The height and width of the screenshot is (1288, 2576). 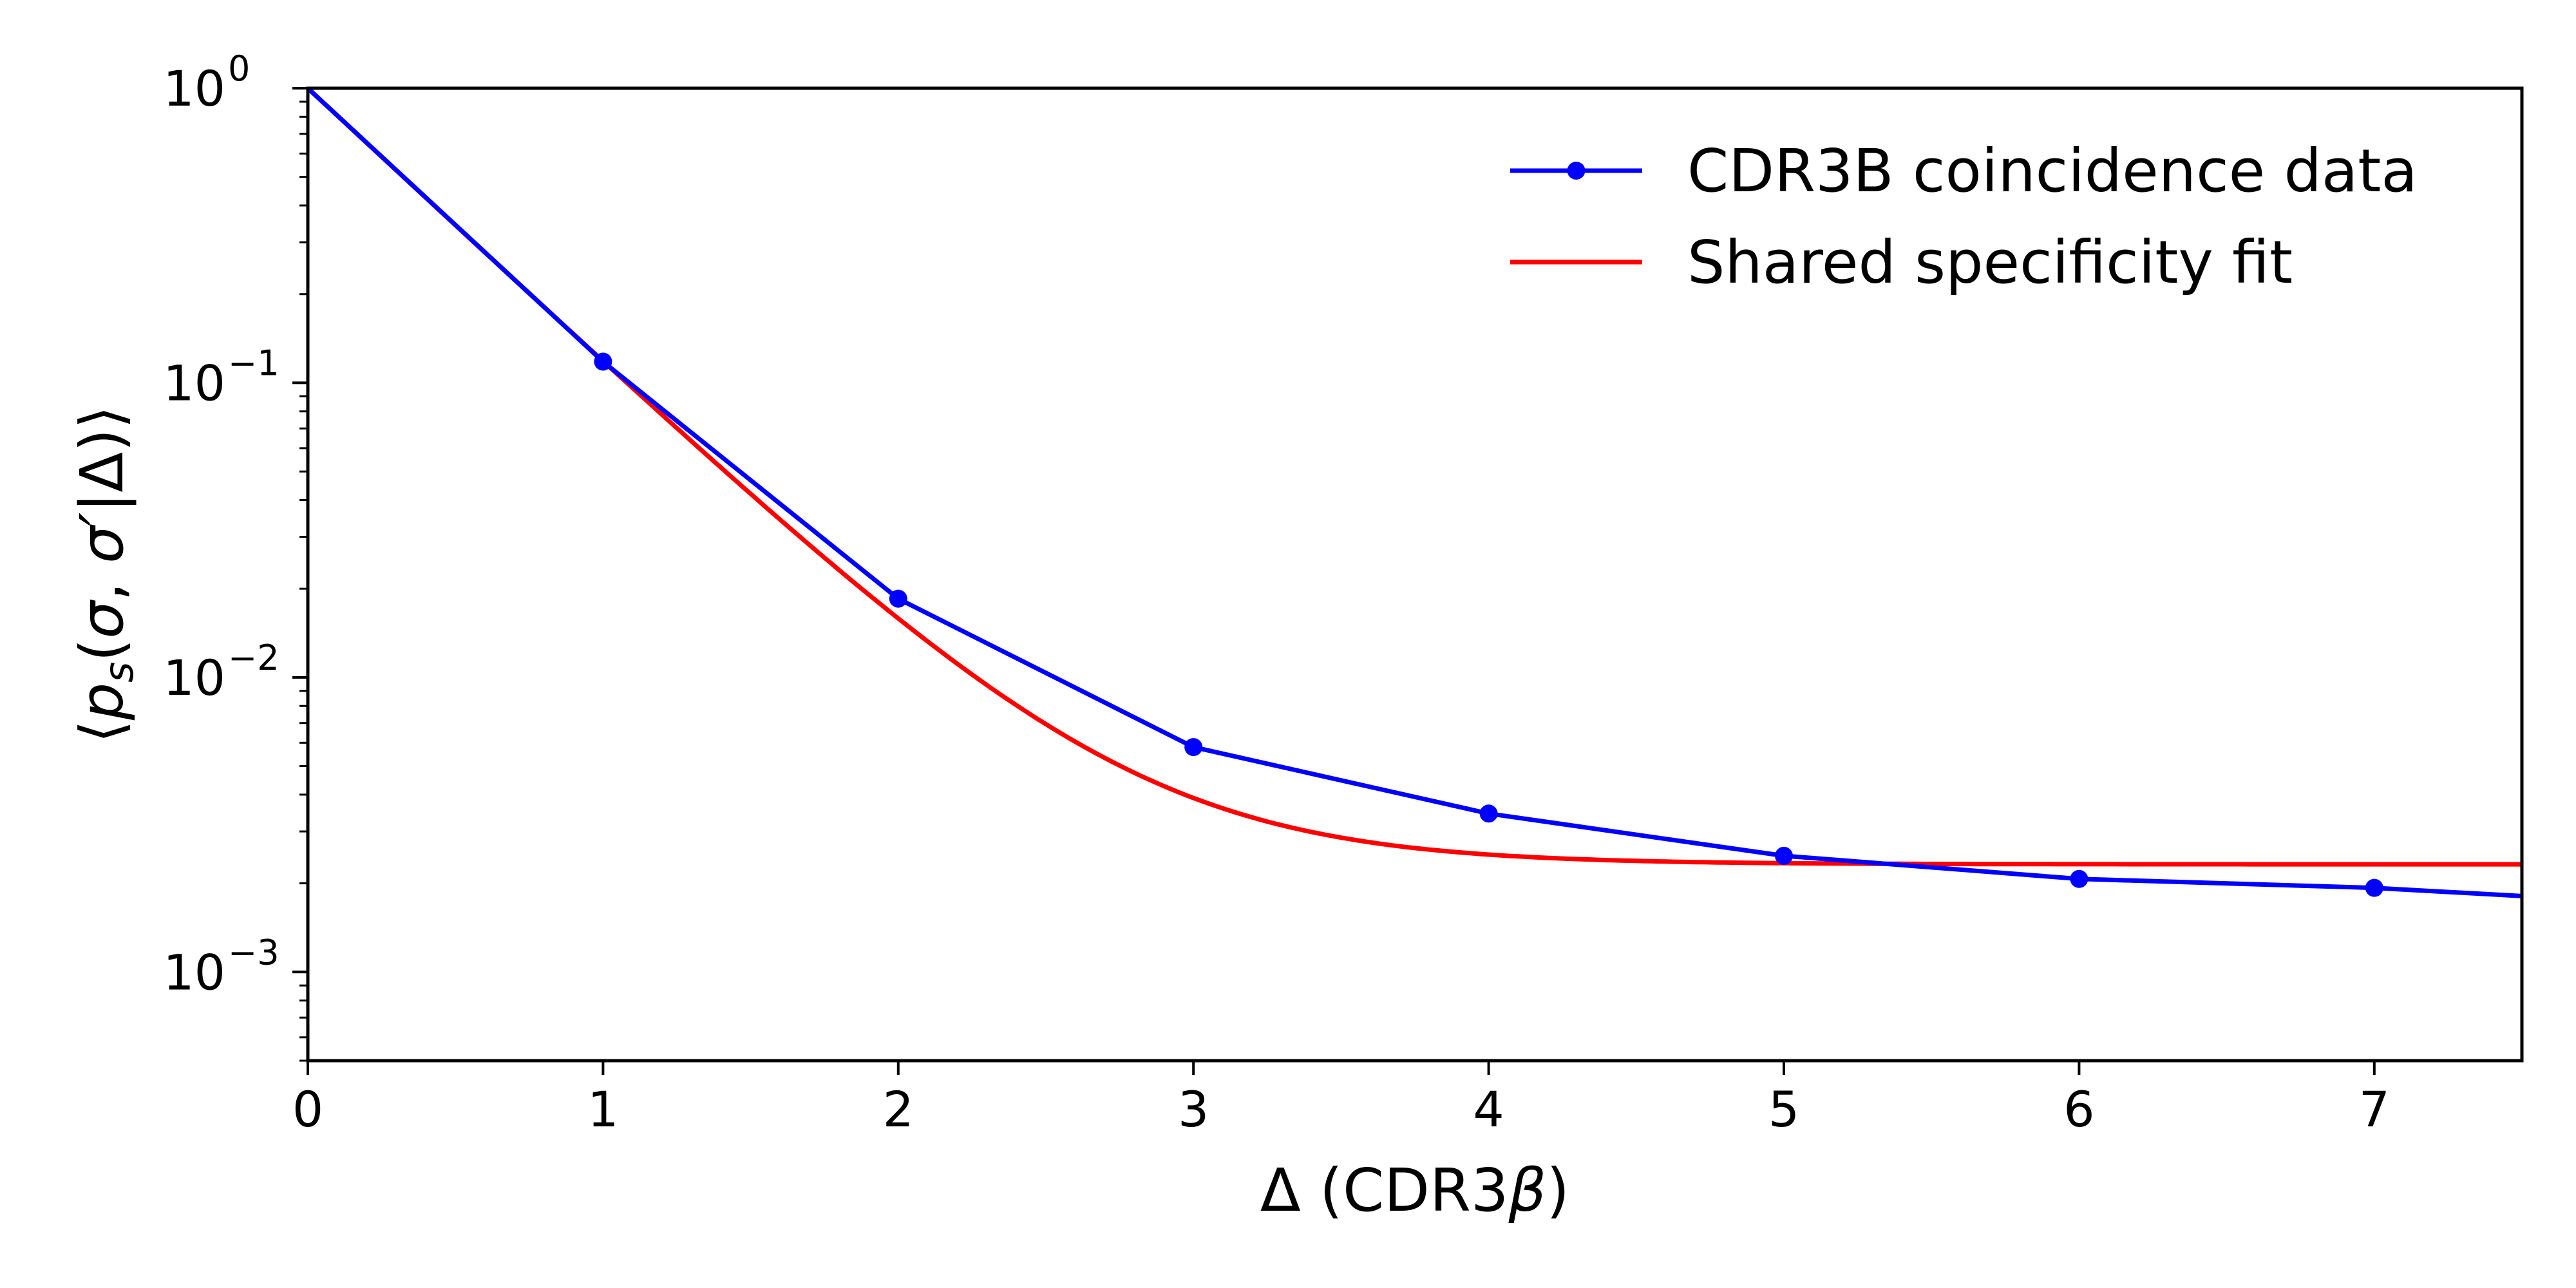 I want to click on x-tick-label-0: 0, so click(x=307, y=1109).